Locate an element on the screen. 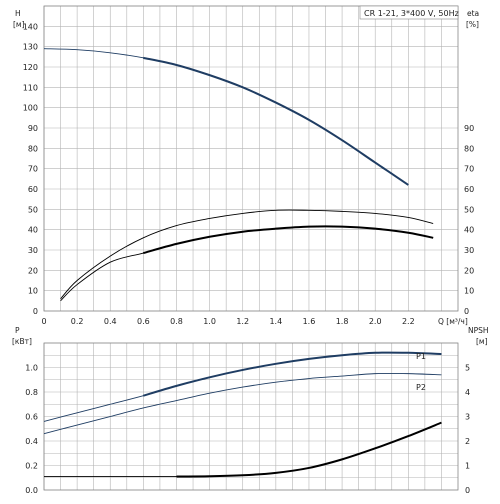  upper-left-axis-label-1: [м] is located at coordinates (19, 24).